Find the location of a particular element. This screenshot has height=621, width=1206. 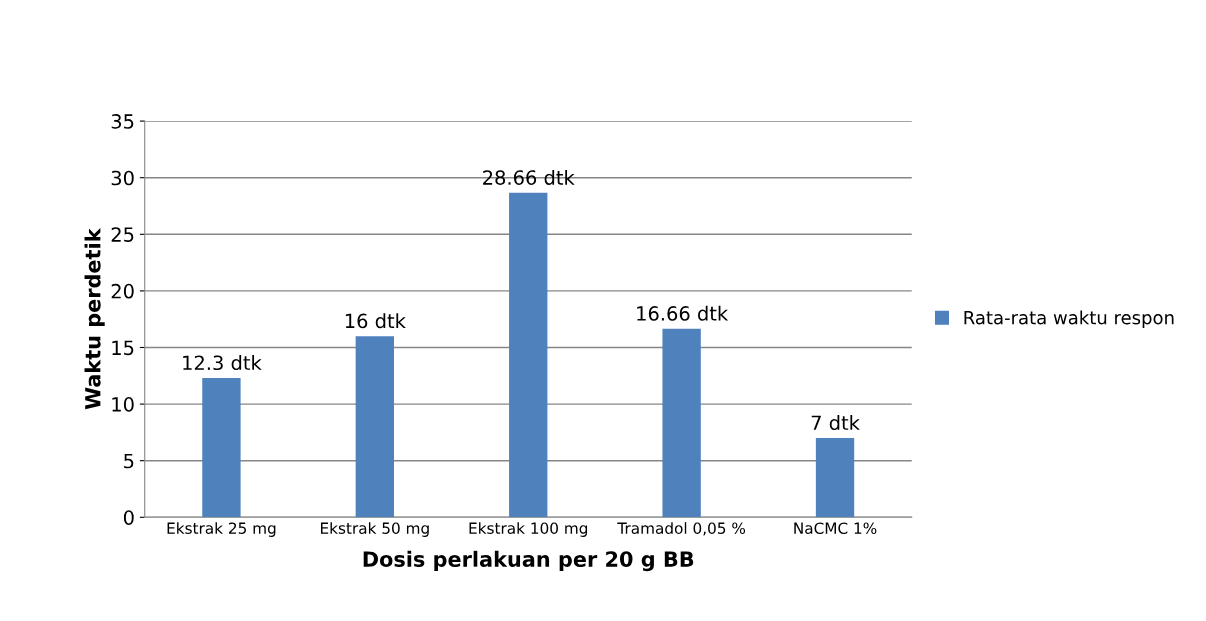

y-tick-label: 30 is located at coordinates (122, 178).